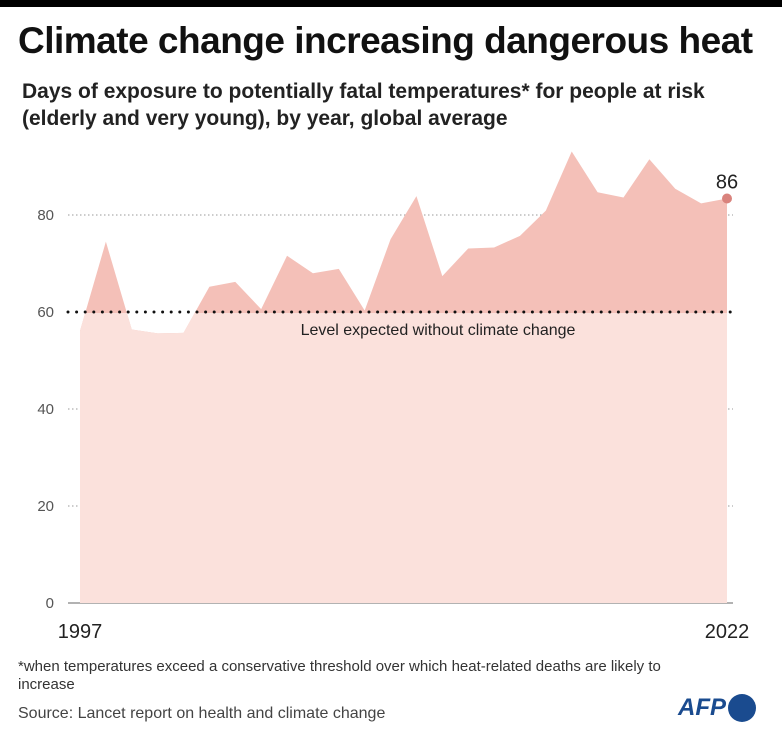  I want to click on afp-logo: AFP, so click(717, 708).